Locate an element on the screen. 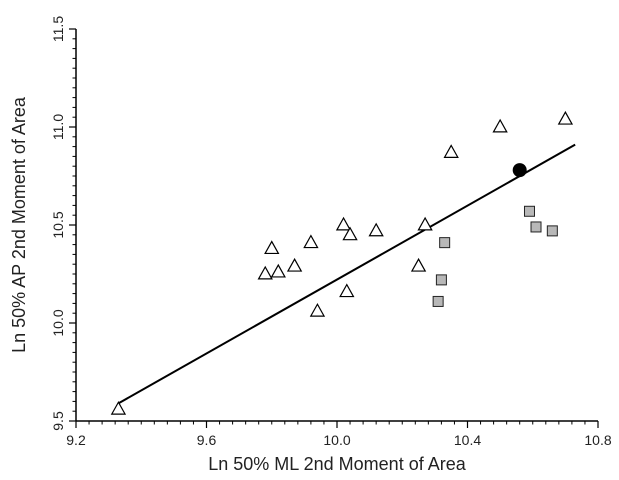 The height and width of the screenshot is (480, 619). y-axis-title: Ln 50% AP 2nd Moment of Area is located at coordinates (19, 224).